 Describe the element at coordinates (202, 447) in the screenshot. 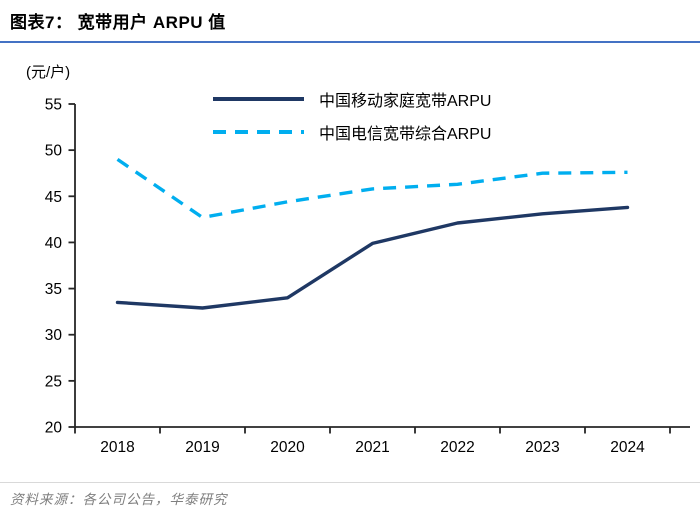

I see `x-tick-label: 2019` at that location.